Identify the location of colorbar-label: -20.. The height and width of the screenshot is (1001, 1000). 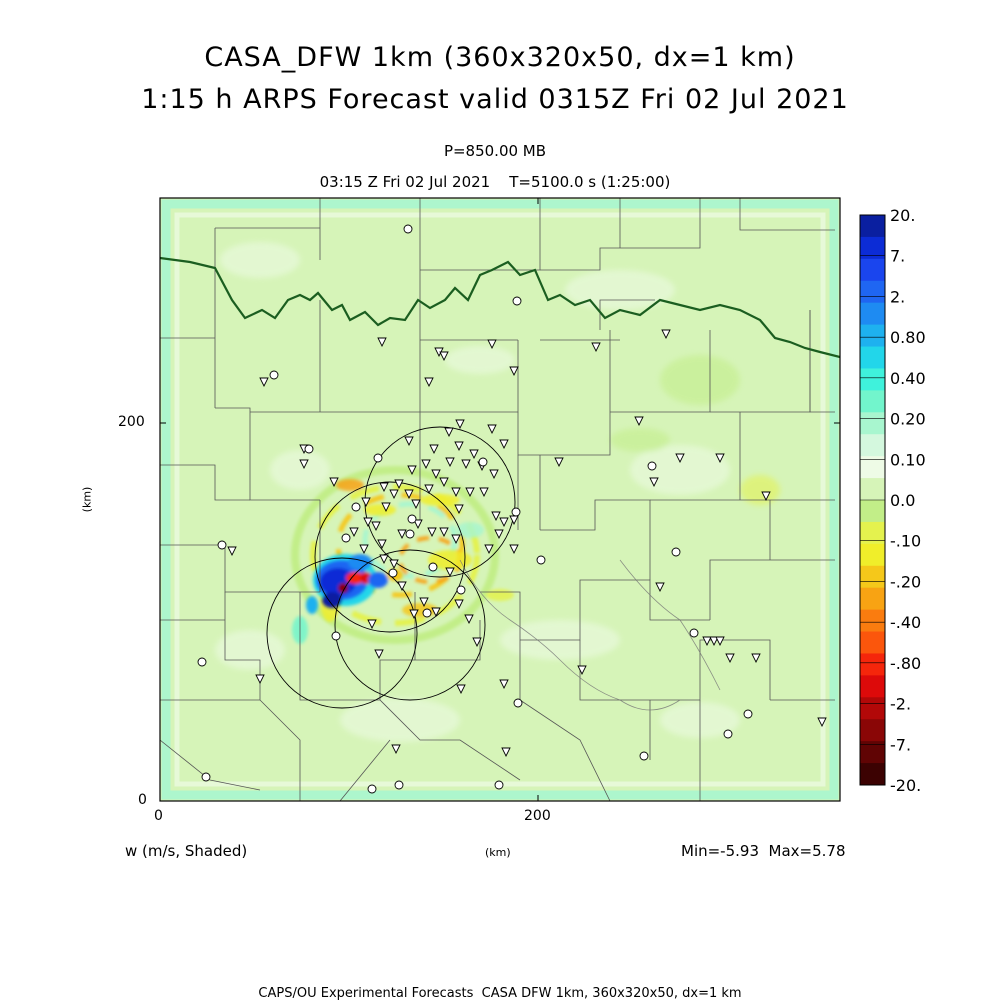
(905, 785).